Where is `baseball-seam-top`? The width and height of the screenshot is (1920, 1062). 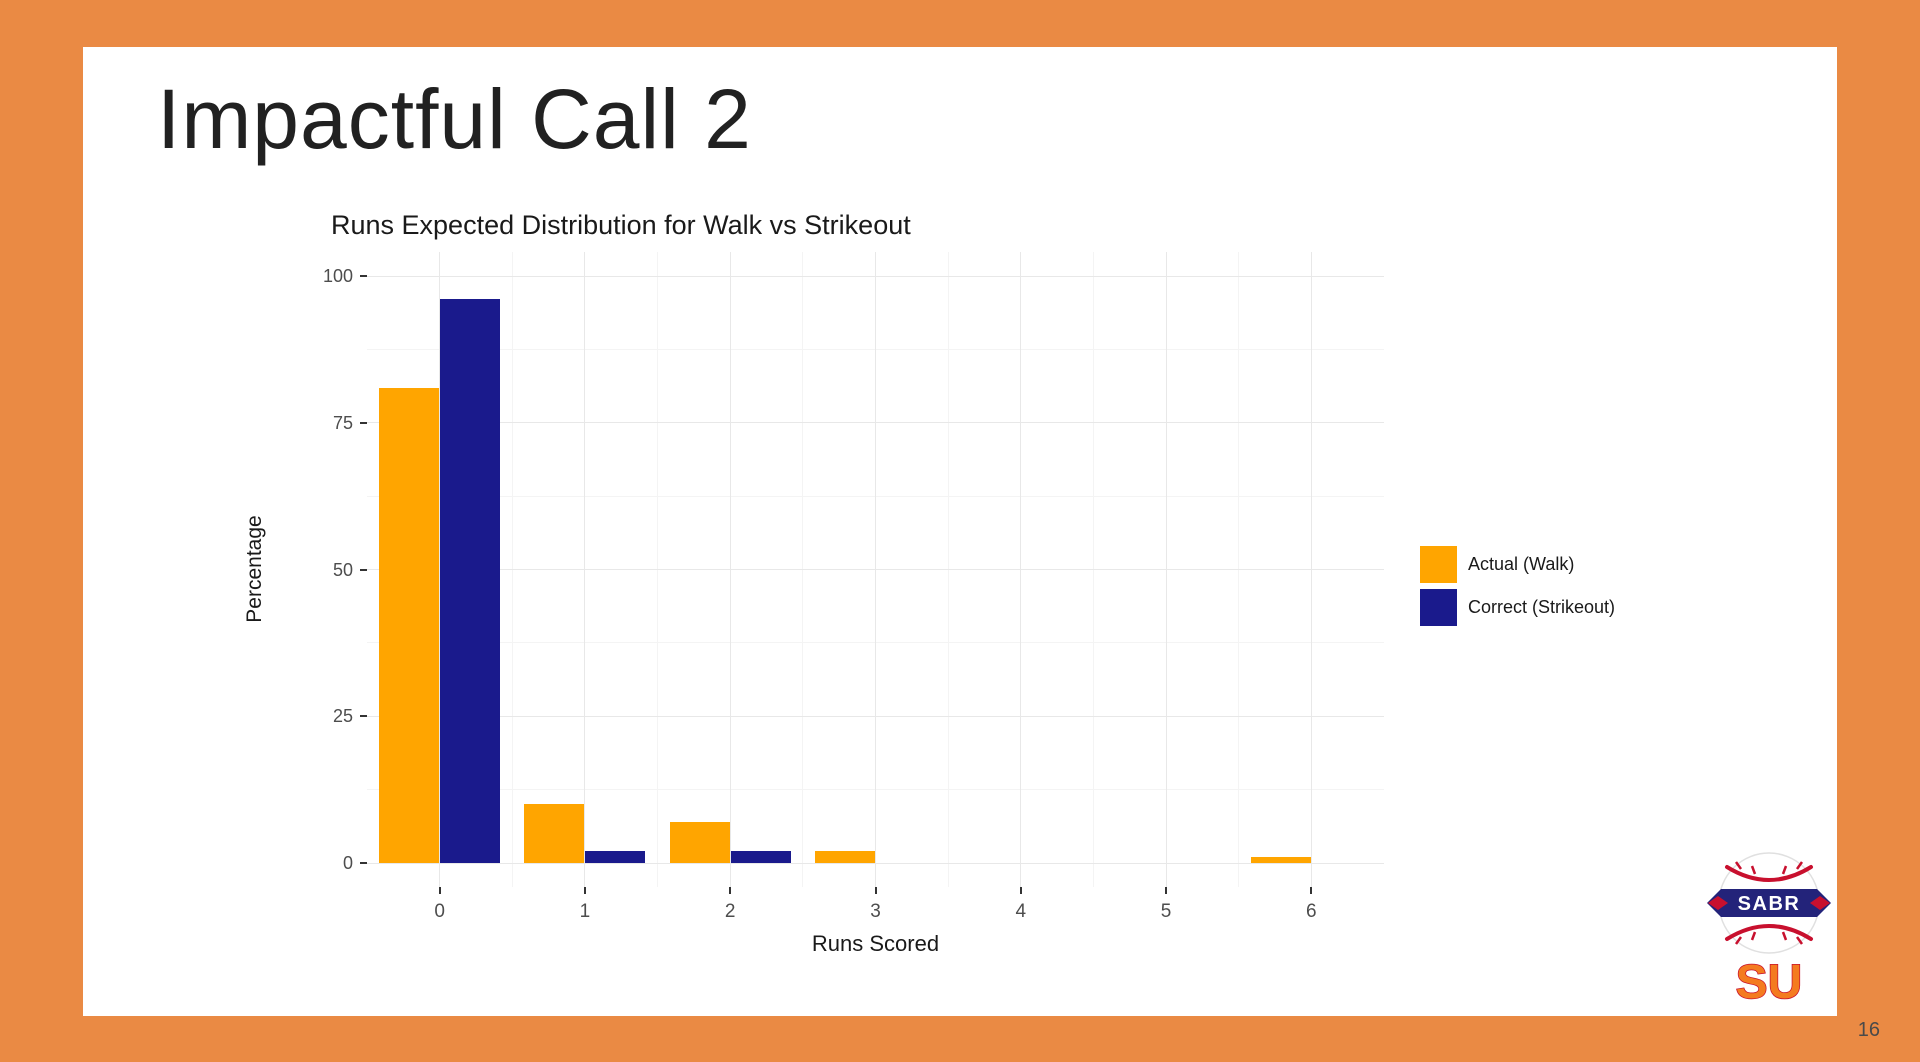
baseball-seam-top is located at coordinates (1769, 873).